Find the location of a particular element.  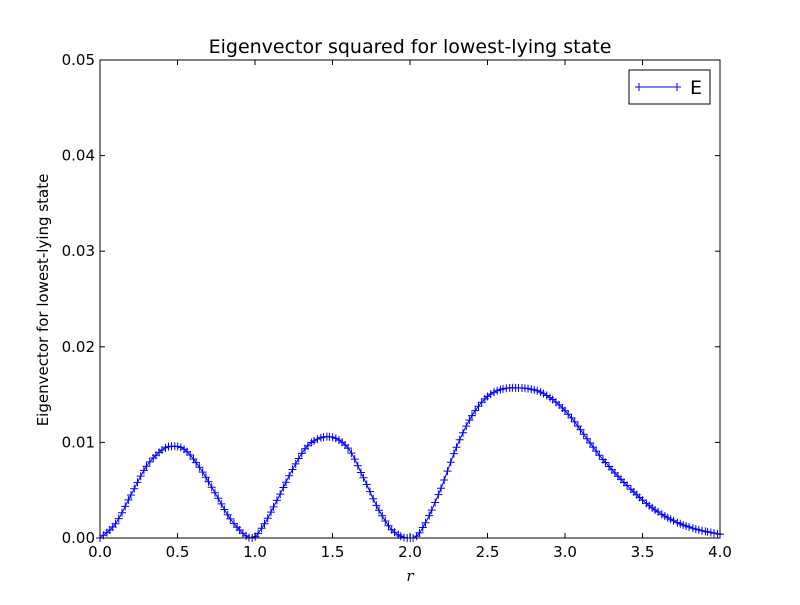

x-tick-label: 2.5 is located at coordinates (488, 552).